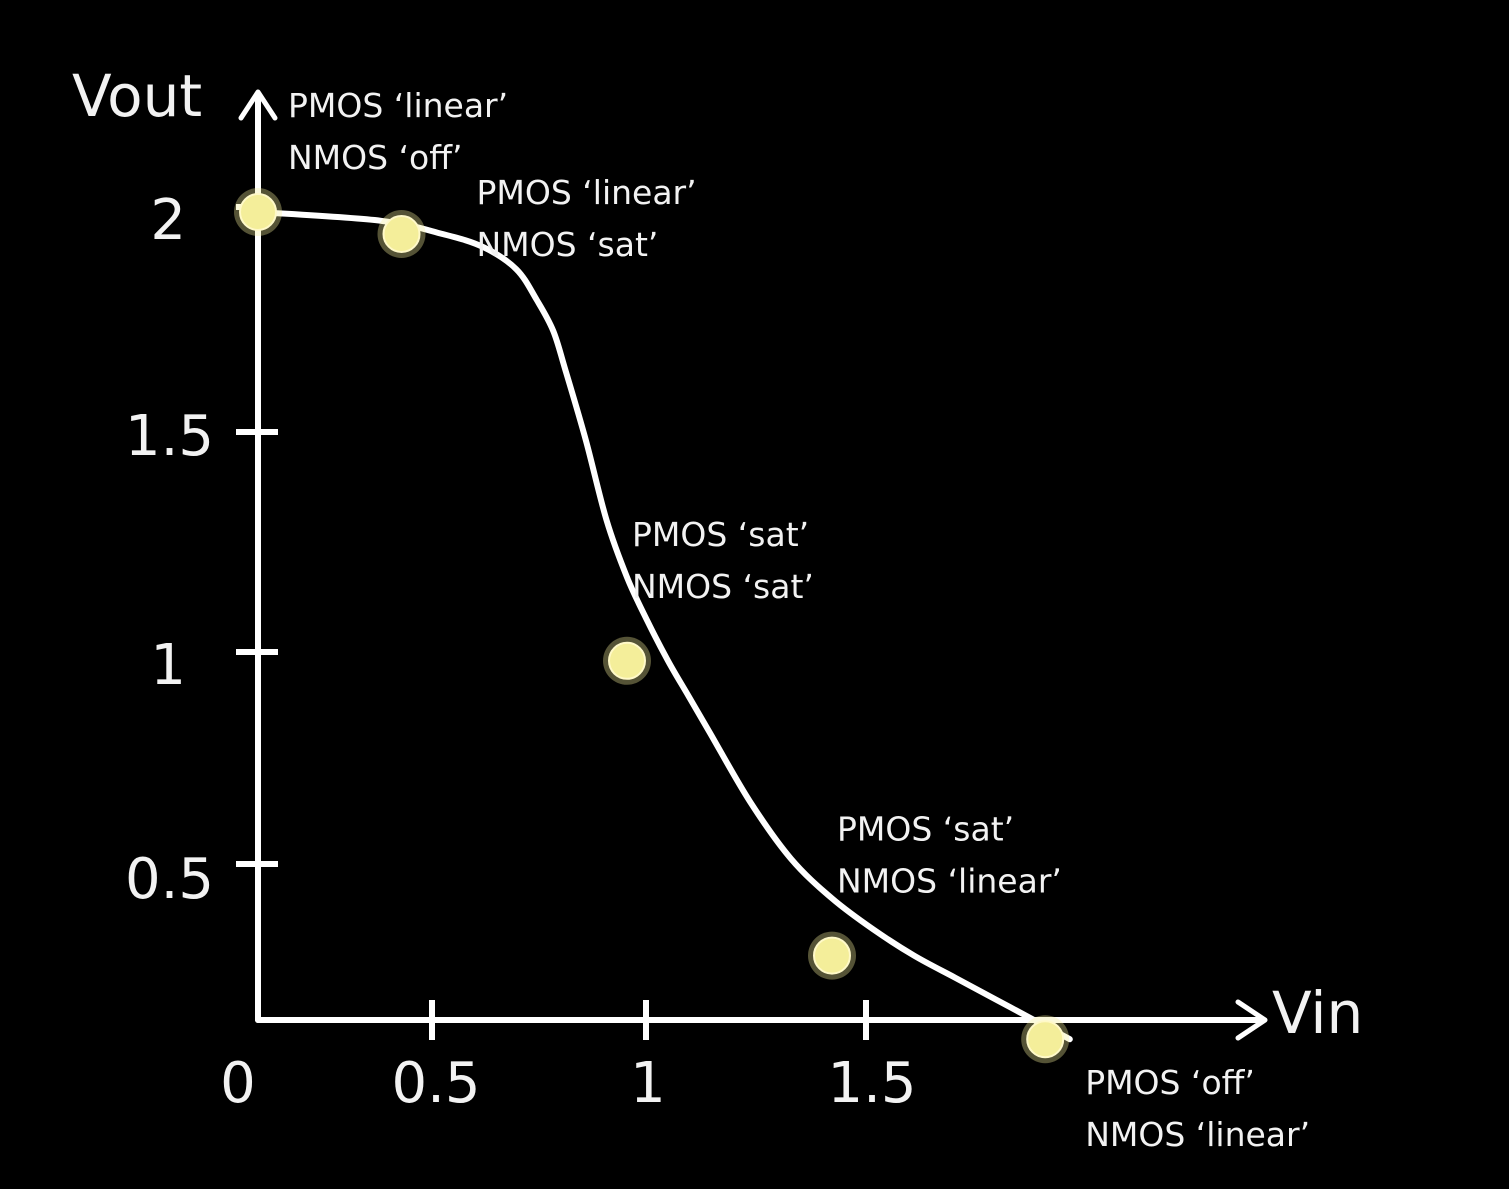 The image size is (1509, 1189). I want to click on region-label-1: PMOS ‘linear’ NMOS ‘sat’, so click(587, 218).